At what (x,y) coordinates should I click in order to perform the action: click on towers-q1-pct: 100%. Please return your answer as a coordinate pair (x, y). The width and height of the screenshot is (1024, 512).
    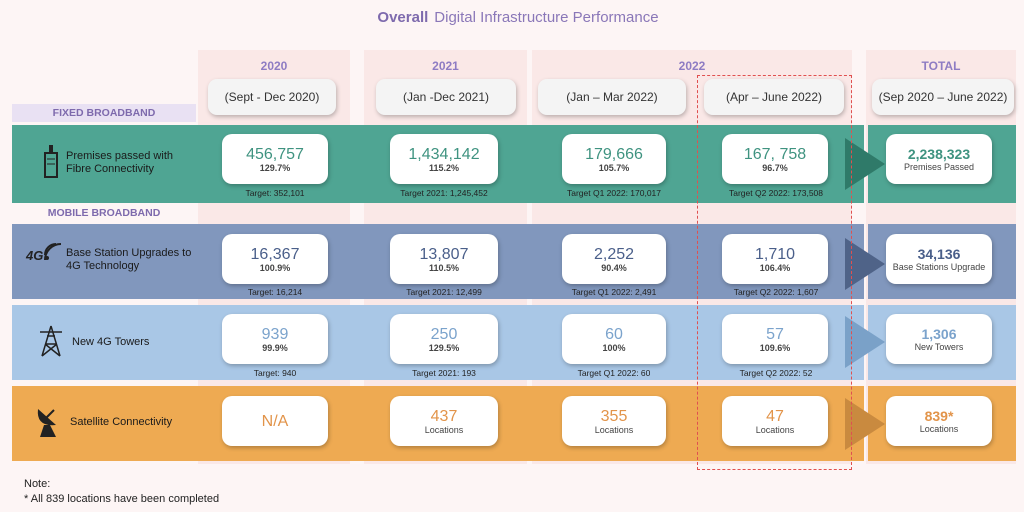
    Looking at the image, I should click on (614, 347).